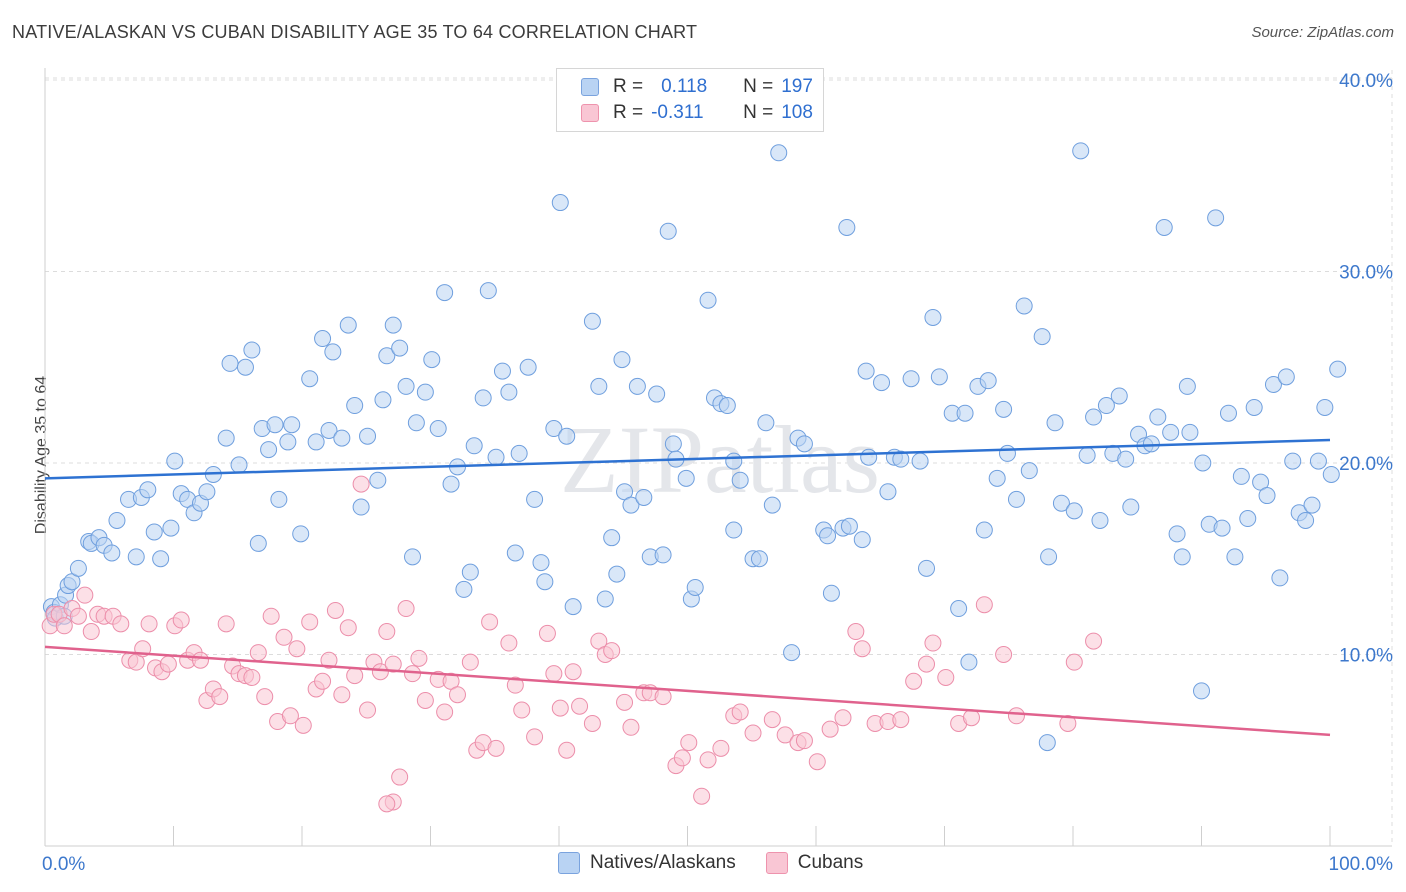 This screenshot has width=1406, height=892. I want to click on n-label: N =, so click(758, 112).